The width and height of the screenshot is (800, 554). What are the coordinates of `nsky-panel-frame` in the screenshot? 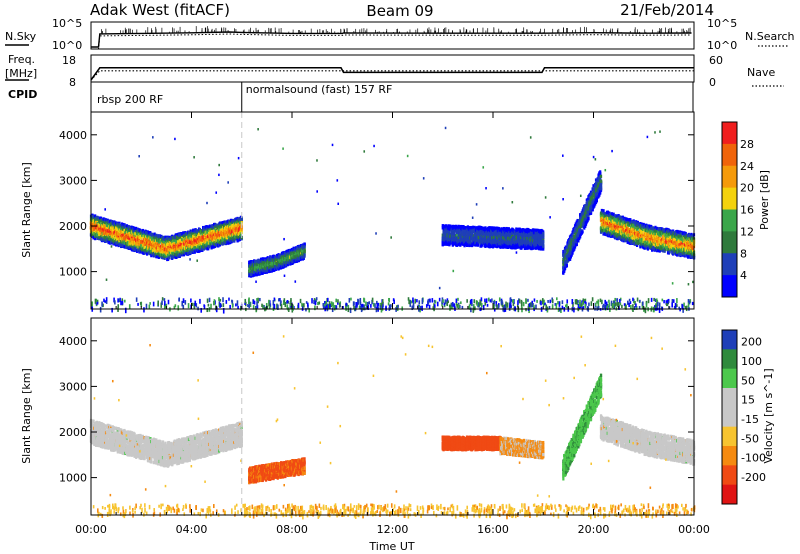 It's located at (392, 35).